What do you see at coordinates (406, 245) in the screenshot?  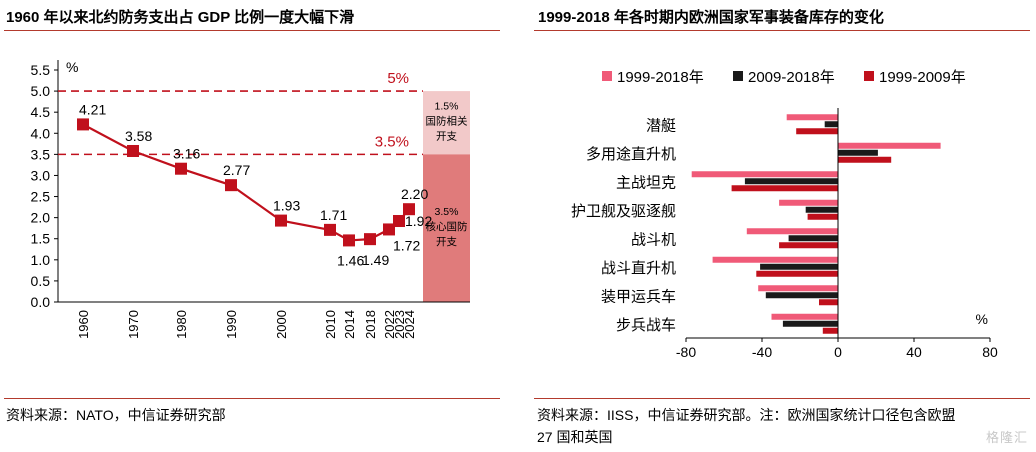 I see `data-label-2022: 1.72` at bounding box center [406, 245].